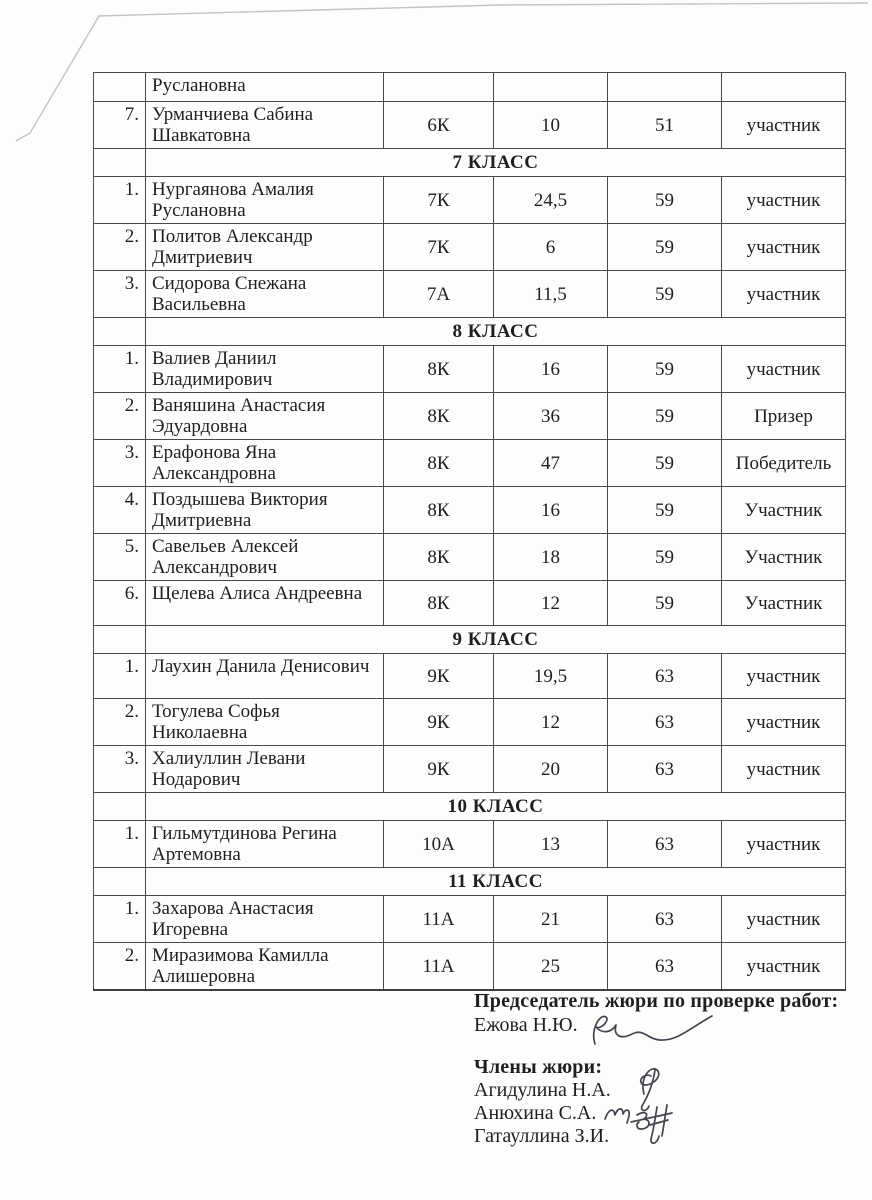 Image resolution: width=872 pixels, height=1200 pixels. Describe the element at coordinates (264, 769) in the screenshot. I see `cell-name: Халиуллин Левани Нодарович` at that location.